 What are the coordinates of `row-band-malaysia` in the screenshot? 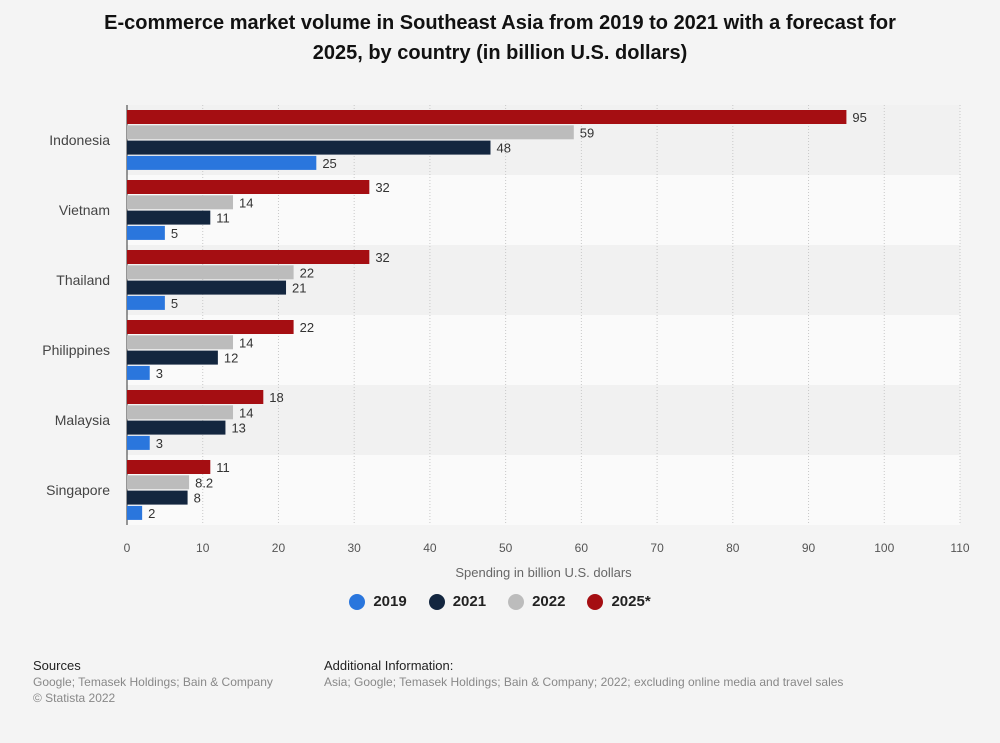 It's located at (543, 420).